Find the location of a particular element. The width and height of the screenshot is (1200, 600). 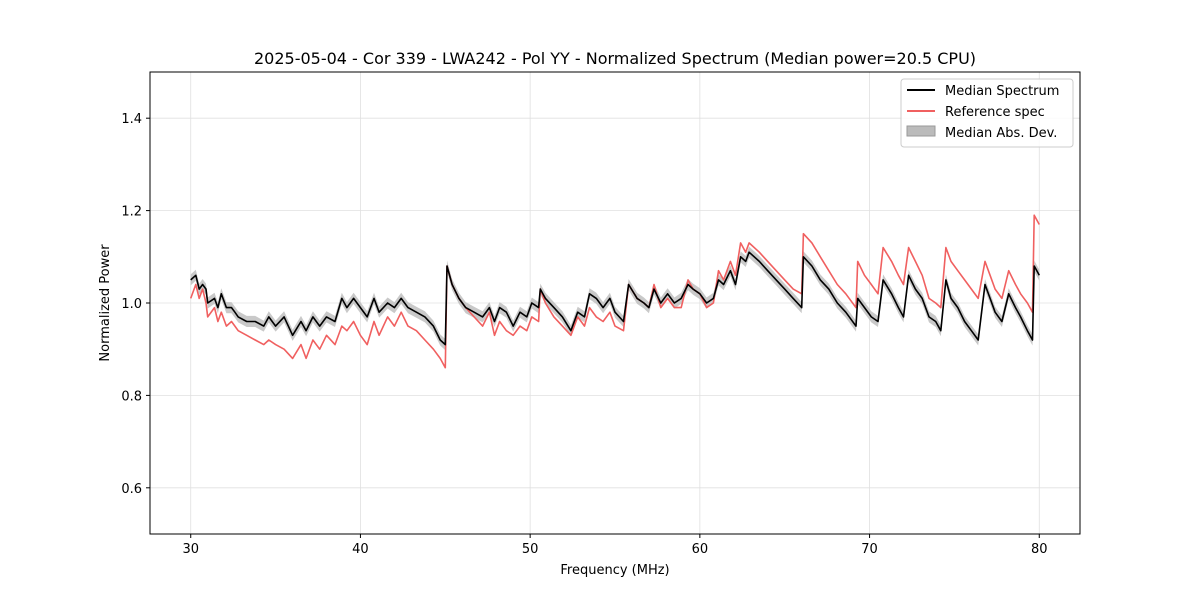

y-tick-label: 0.8 is located at coordinates (131, 396).